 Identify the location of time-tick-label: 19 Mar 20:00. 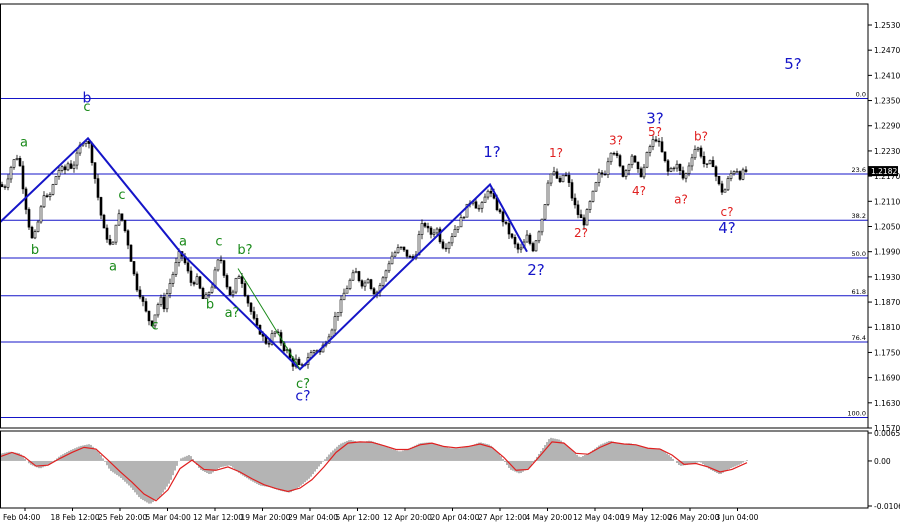
(266, 517).